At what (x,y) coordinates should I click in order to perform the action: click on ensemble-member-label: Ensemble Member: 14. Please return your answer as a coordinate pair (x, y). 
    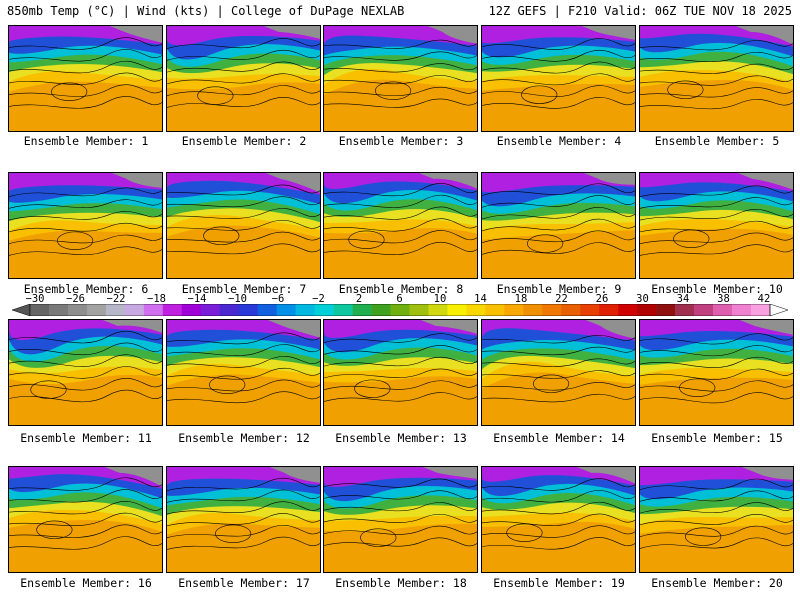
    Looking at the image, I should click on (559, 438).